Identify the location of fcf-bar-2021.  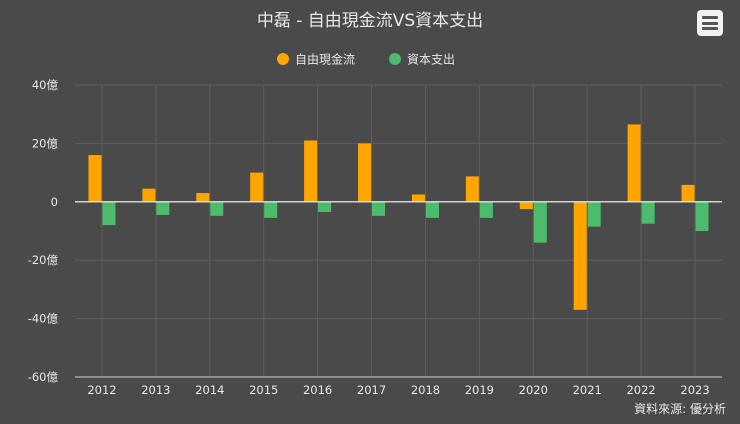
(580, 255).